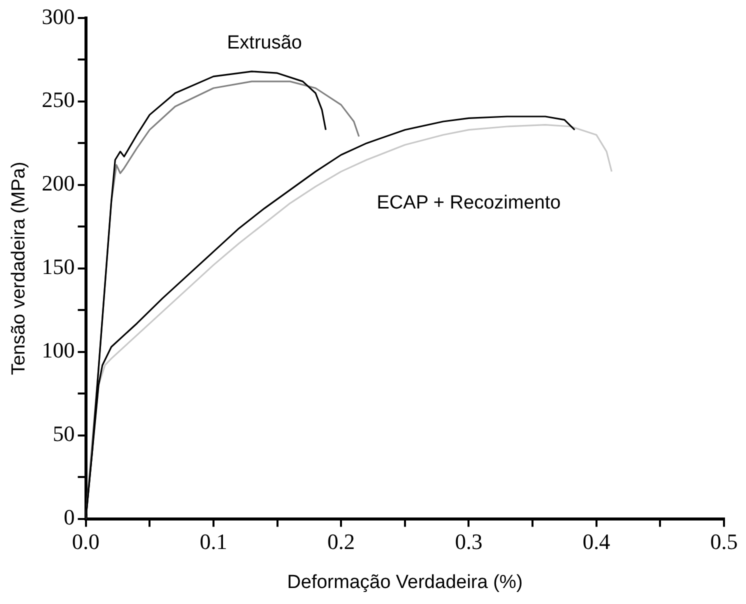  What do you see at coordinates (58, 350) in the screenshot?
I see `y-tick-label: 100` at bounding box center [58, 350].